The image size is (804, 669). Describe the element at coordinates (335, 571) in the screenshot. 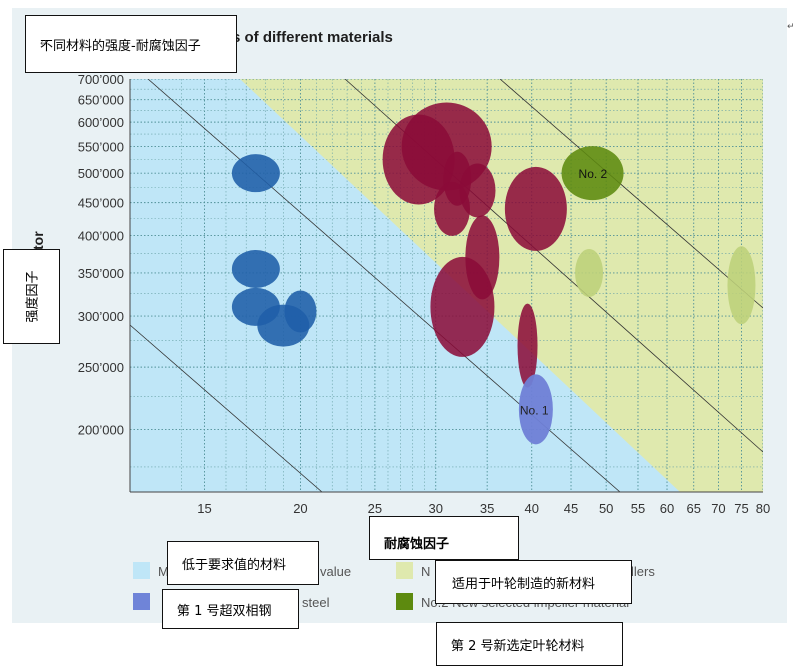

I see `legend-text-below-required-suffix: value` at that location.